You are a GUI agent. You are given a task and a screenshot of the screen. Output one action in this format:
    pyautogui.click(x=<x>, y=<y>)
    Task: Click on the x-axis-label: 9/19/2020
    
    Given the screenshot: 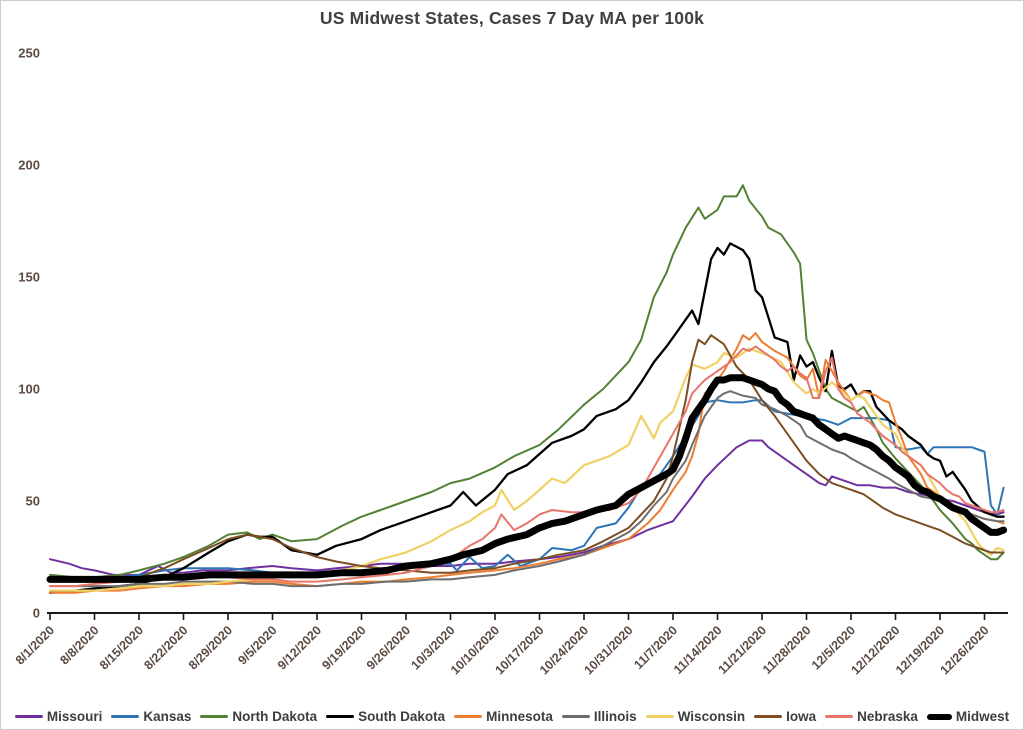 What is the action you would take?
    pyautogui.click(x=343, y=647)
    